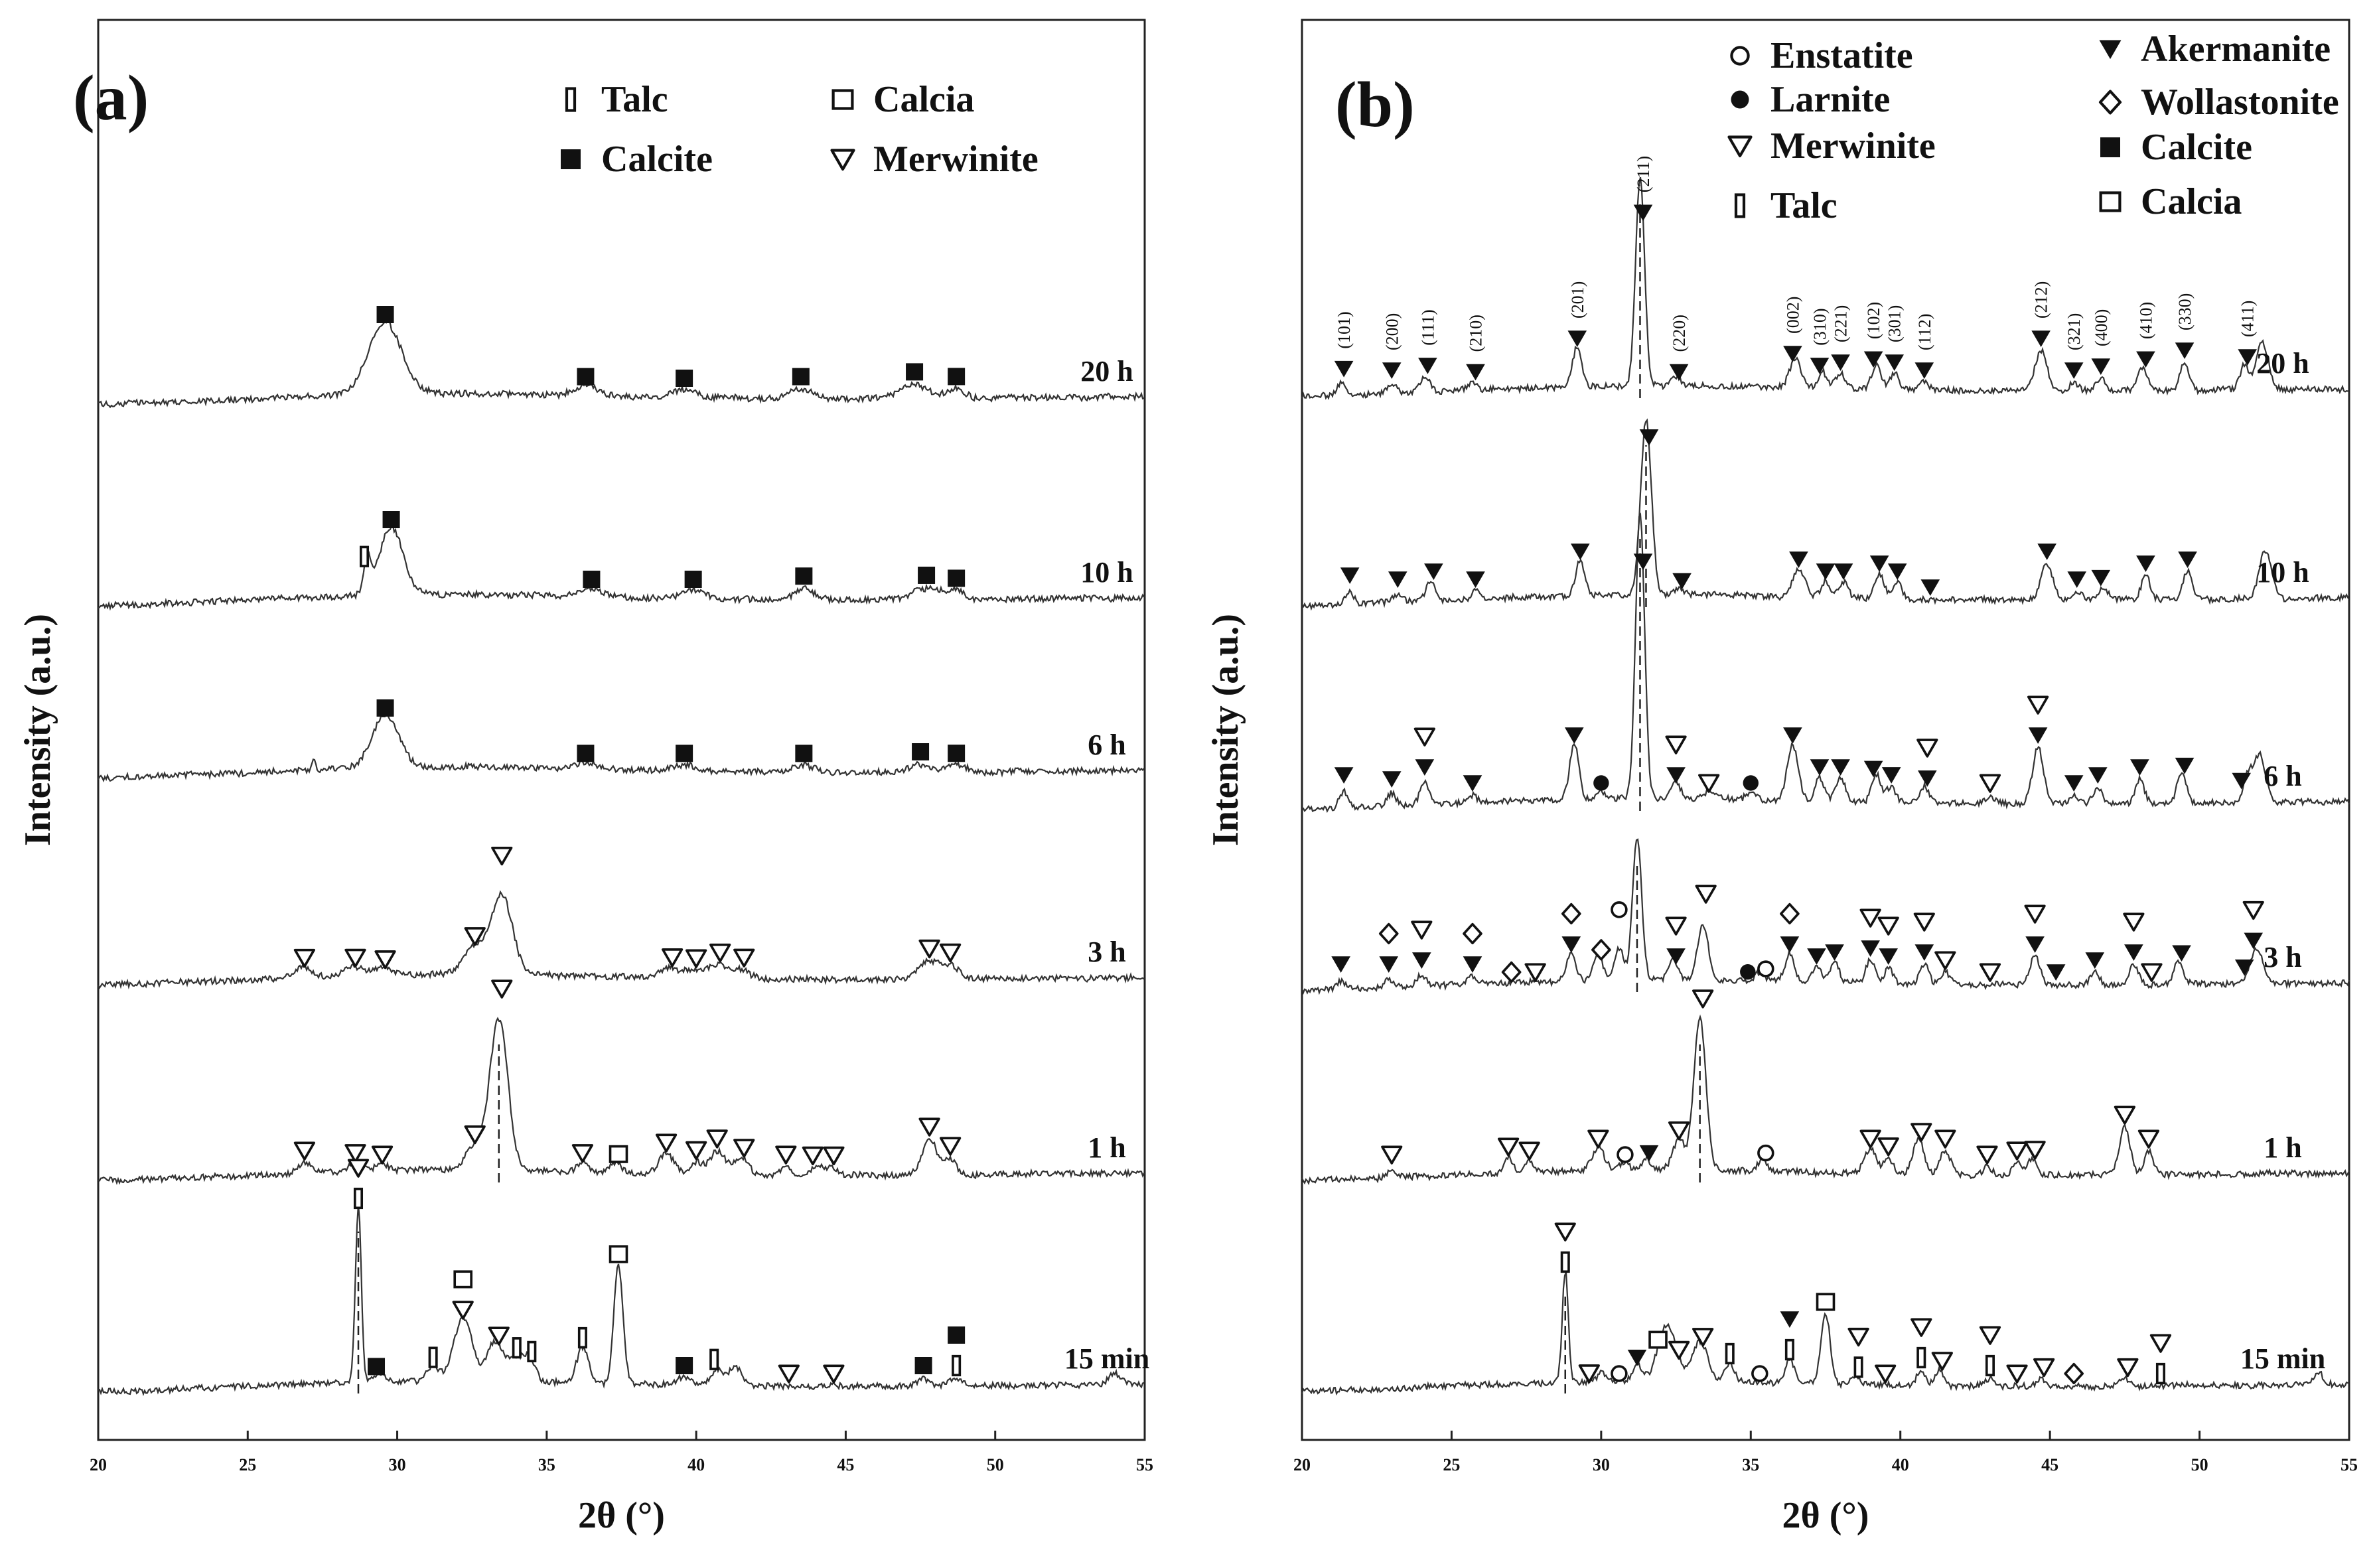 This screenshot has width=2379, height=1568. I want to click on panel-b-hkl-label: (002), so click(1792, 315).